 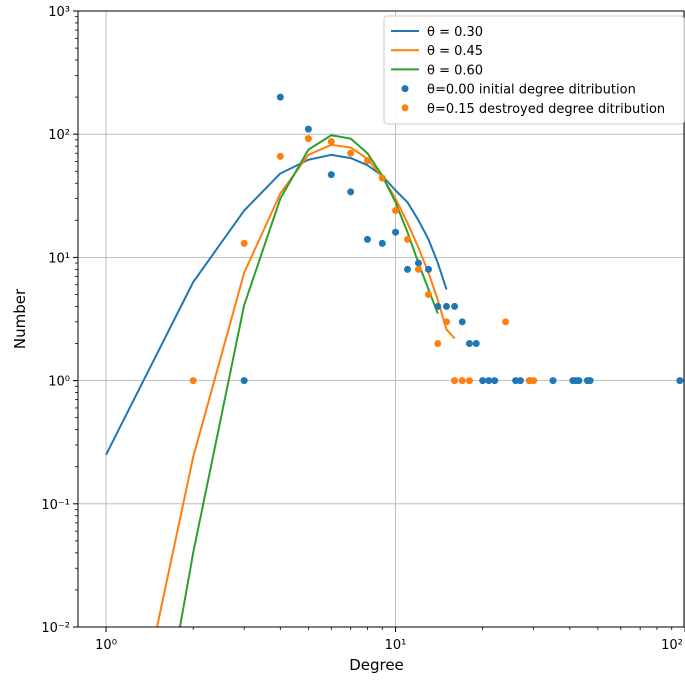 I want to click on y-tick-label: 10⁻¹, so click(x=55, y=505).